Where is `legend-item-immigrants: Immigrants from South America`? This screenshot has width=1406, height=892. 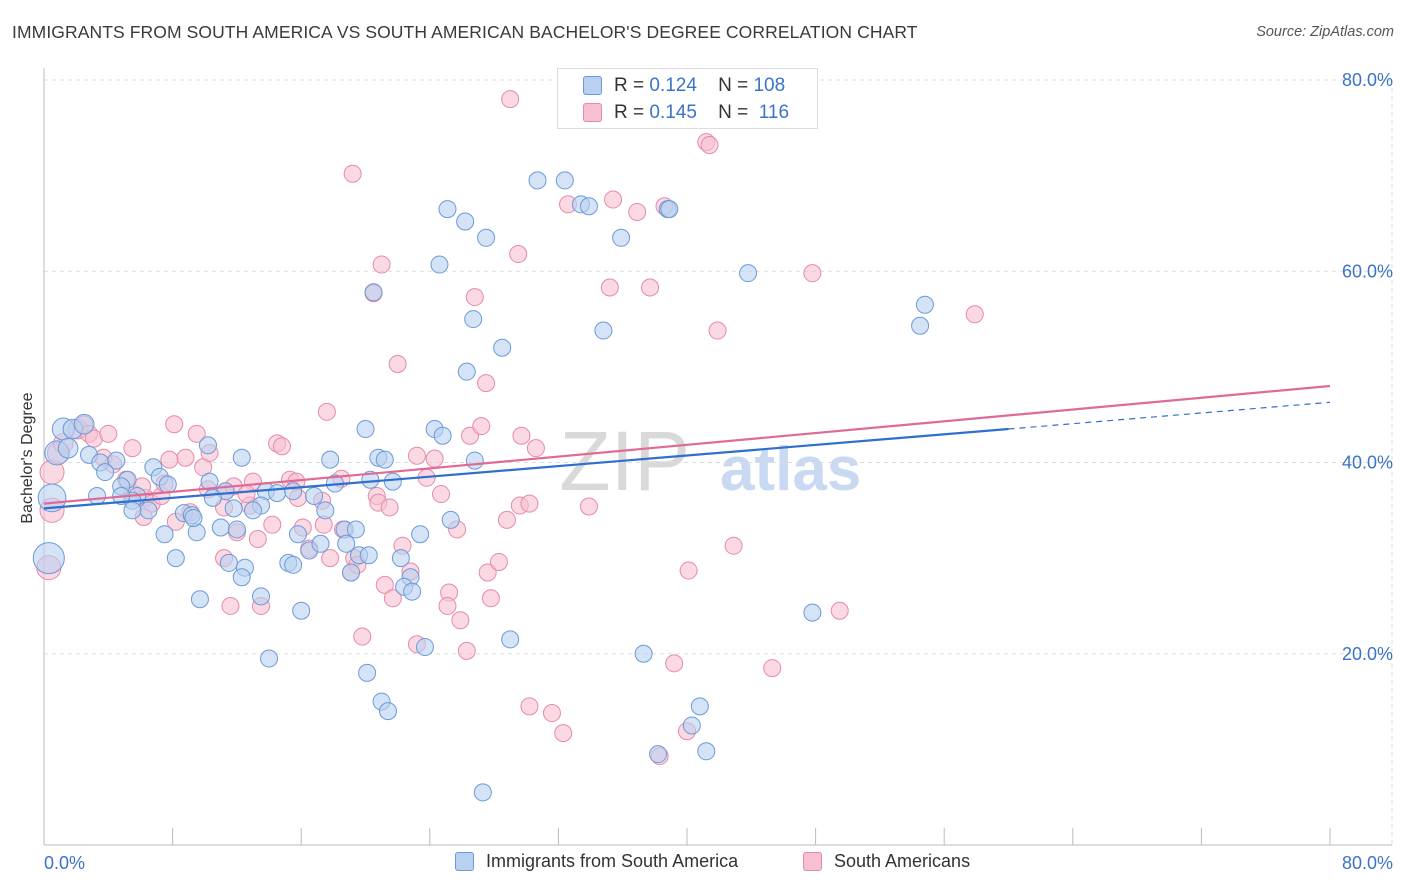
legend-item-immigrants: Immigrants from South America is located at coordinates (596, 861).